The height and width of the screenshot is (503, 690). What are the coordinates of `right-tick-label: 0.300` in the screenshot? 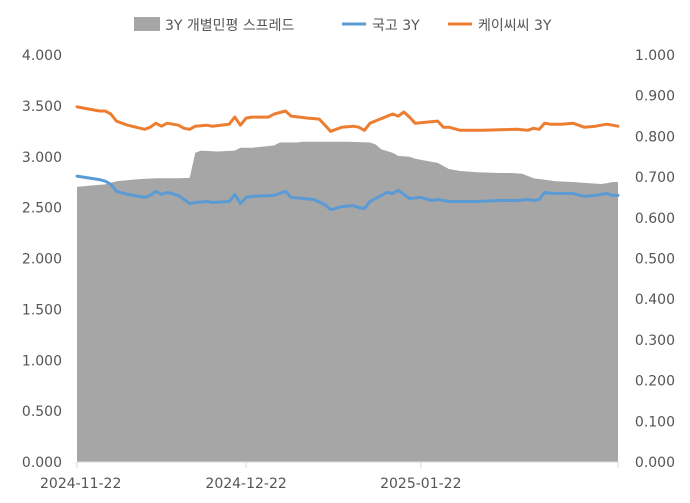 It's located at (655, 341).